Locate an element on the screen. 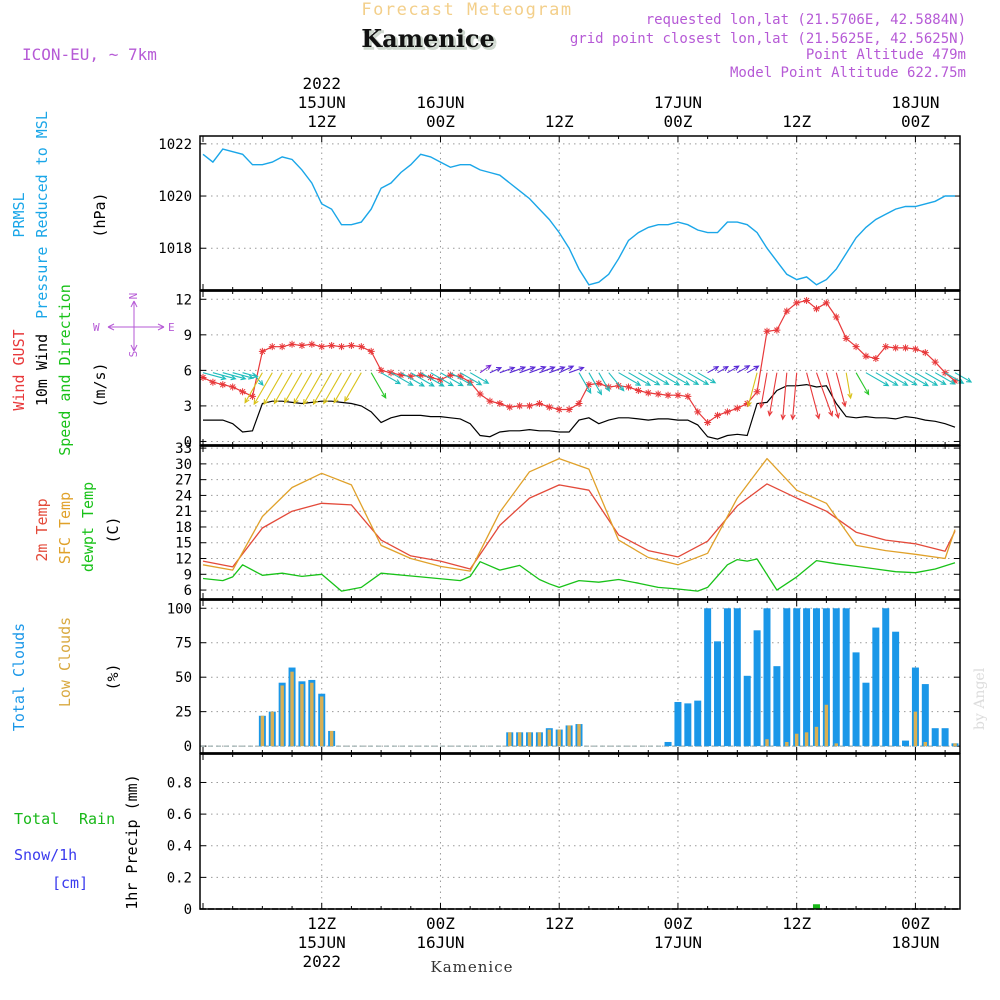  footer-location: Kamenice is located at coordinates (472, 967).